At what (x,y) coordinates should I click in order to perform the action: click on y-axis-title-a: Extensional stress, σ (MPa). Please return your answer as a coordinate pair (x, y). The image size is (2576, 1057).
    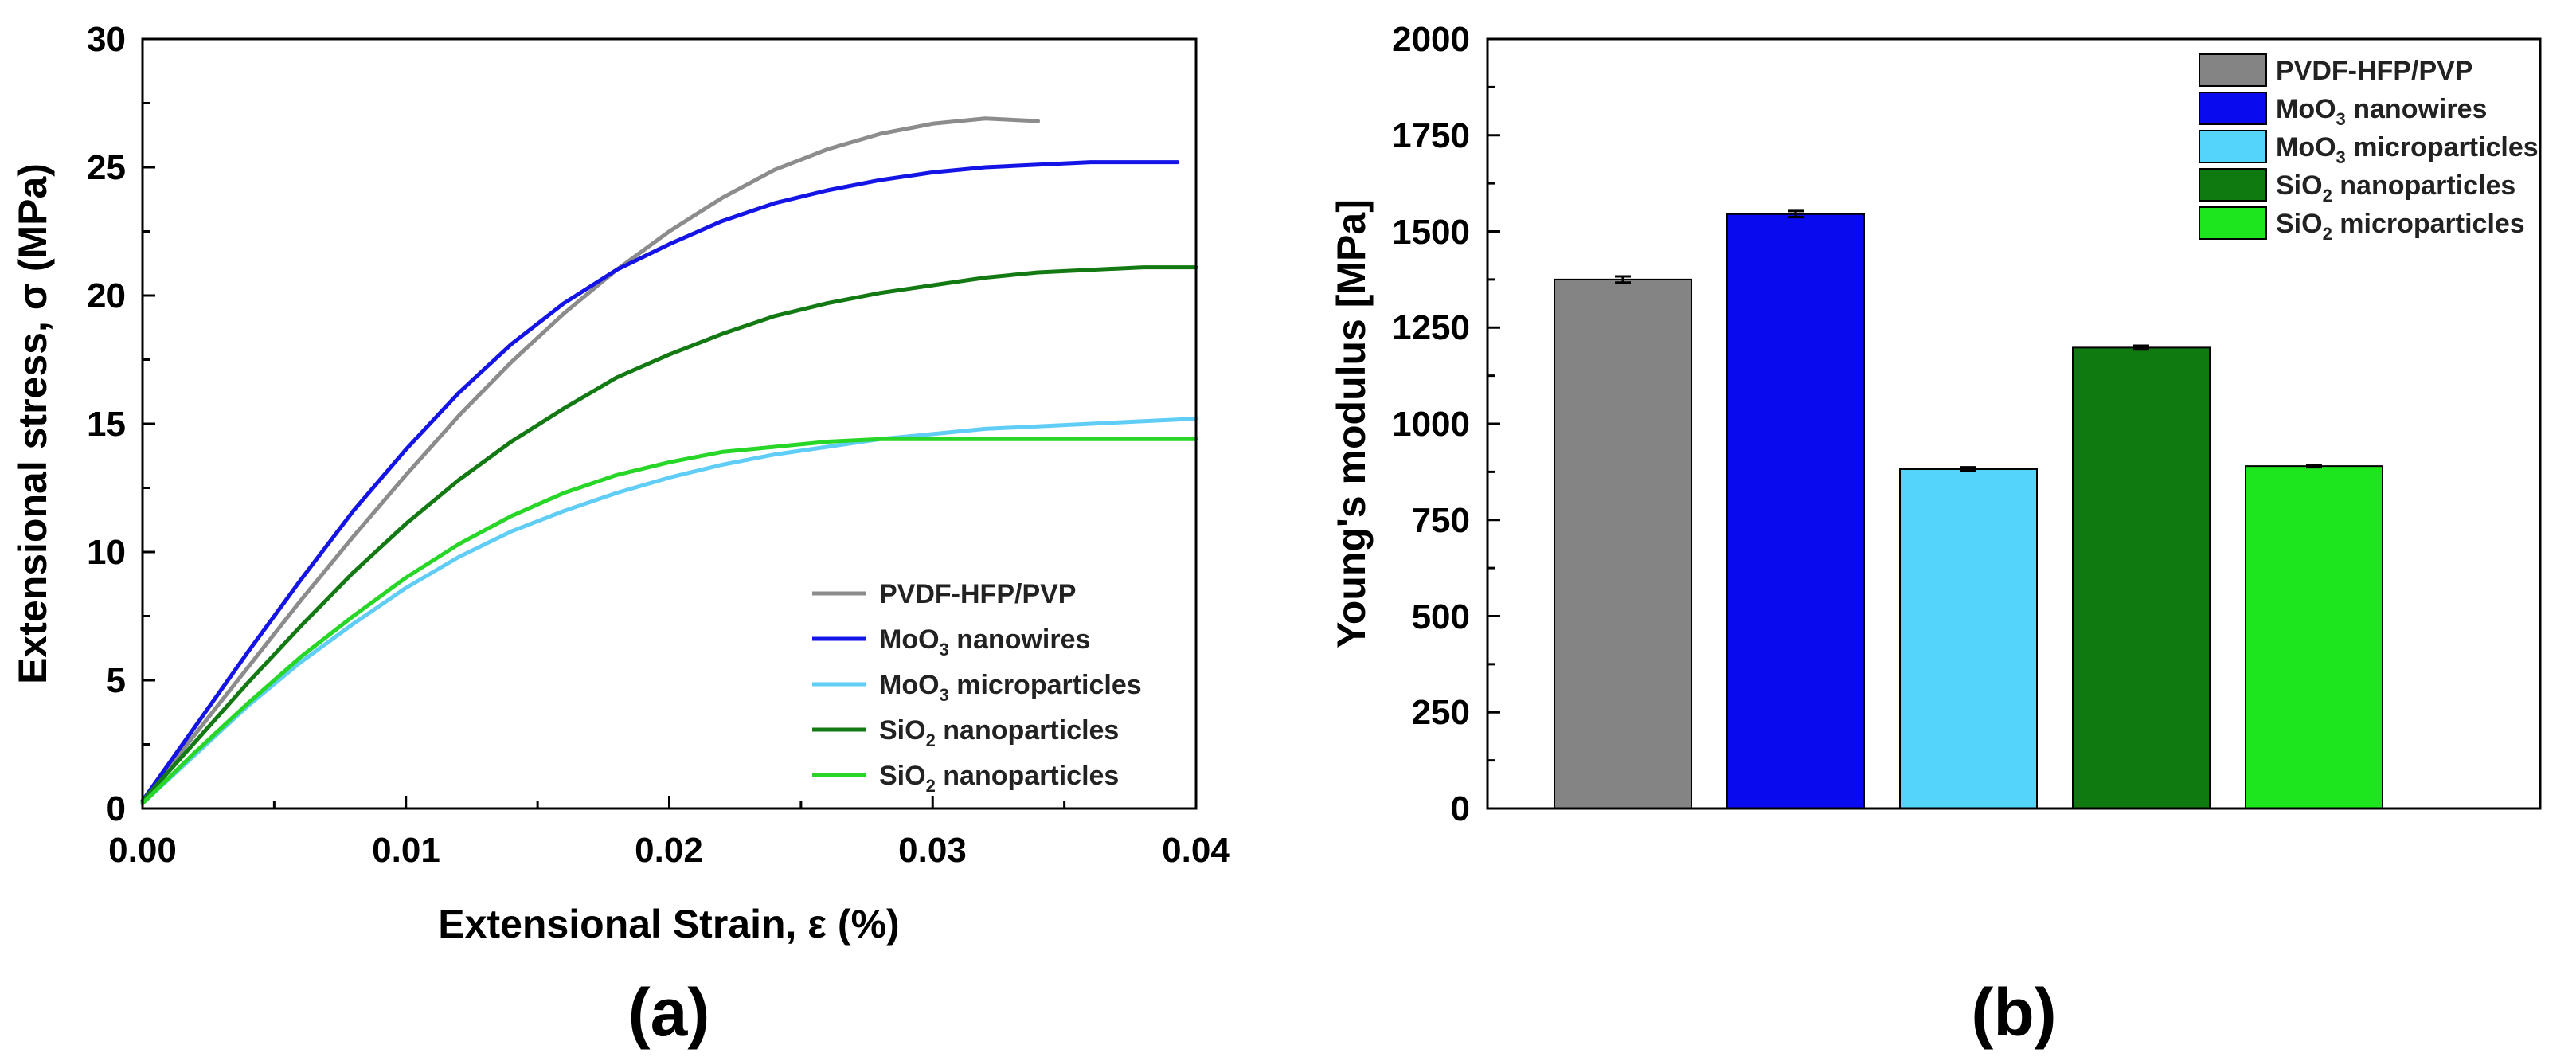
    Looking at the image, I should click on (32, 423).